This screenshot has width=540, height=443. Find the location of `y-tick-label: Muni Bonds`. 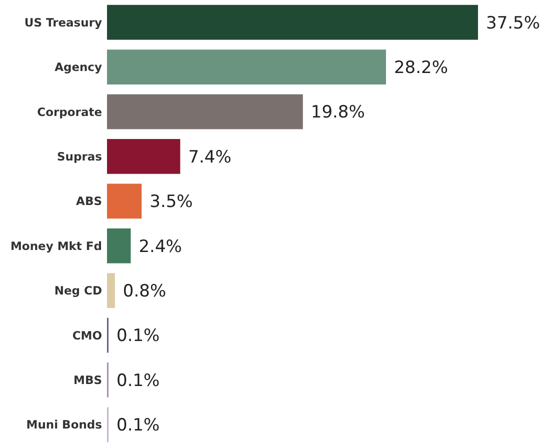

y-tick-label: Muni Bonds is located at coordinates (64, 425).